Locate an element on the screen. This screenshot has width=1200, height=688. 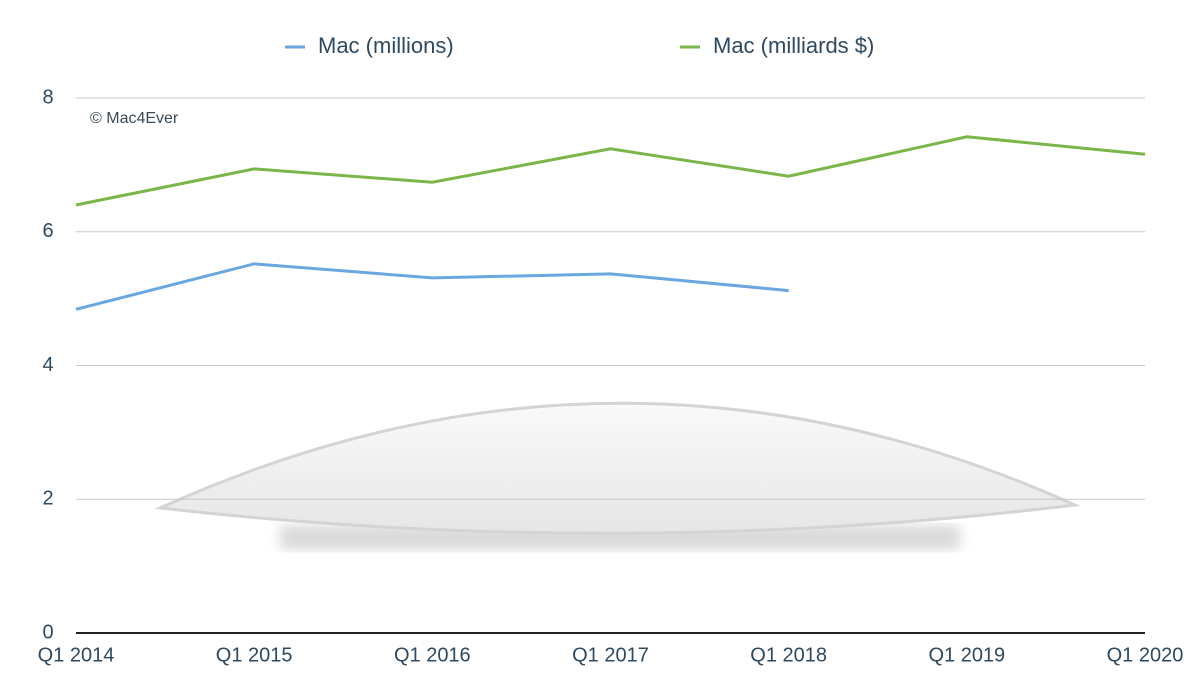
y-tick-label: 8 is located at coordinates (47, 97).